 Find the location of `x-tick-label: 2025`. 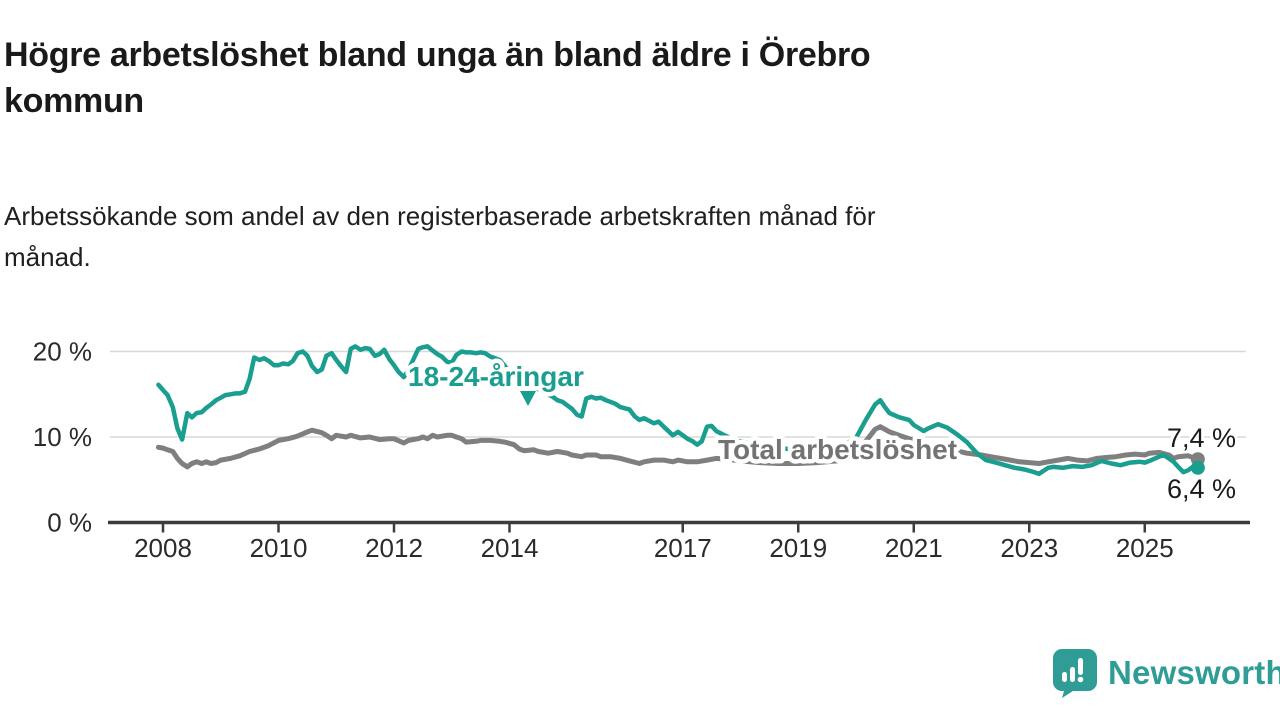

x-tick-label: 2025 is located at coordinates (1145, 548).